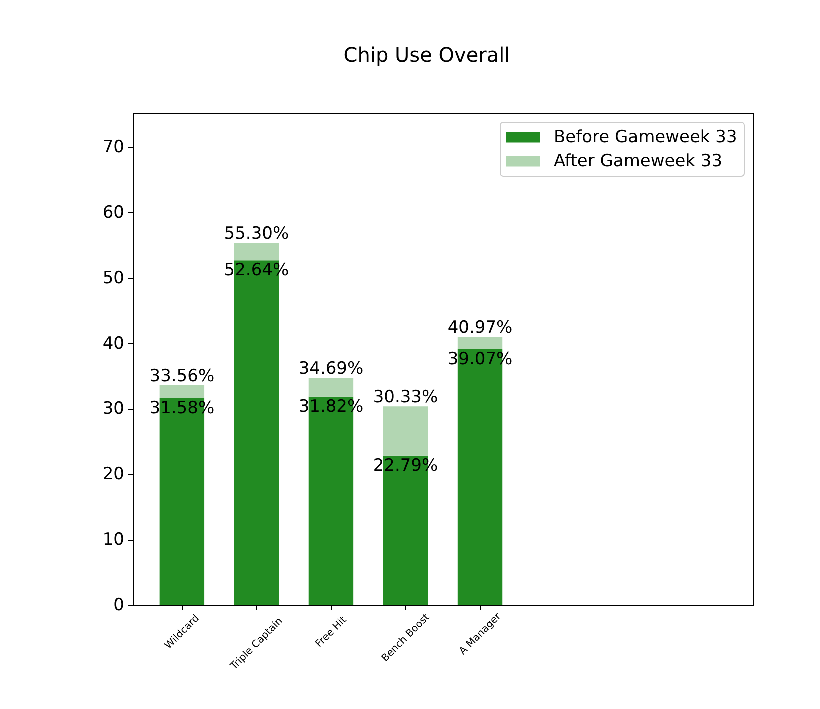 This screenshot has height=709, width=820. Describe the element at coordinates (113, 278) in the screenshot. I see `y-tick-label: 50` at that location.